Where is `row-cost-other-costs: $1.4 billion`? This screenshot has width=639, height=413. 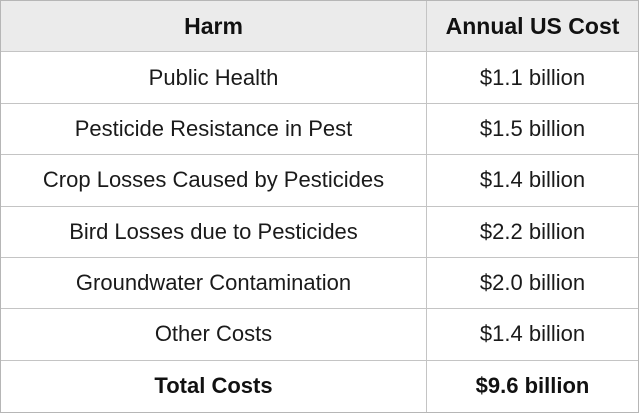 row-cost-other-costs: $1.4 billion is located at coordinates (532, 335).